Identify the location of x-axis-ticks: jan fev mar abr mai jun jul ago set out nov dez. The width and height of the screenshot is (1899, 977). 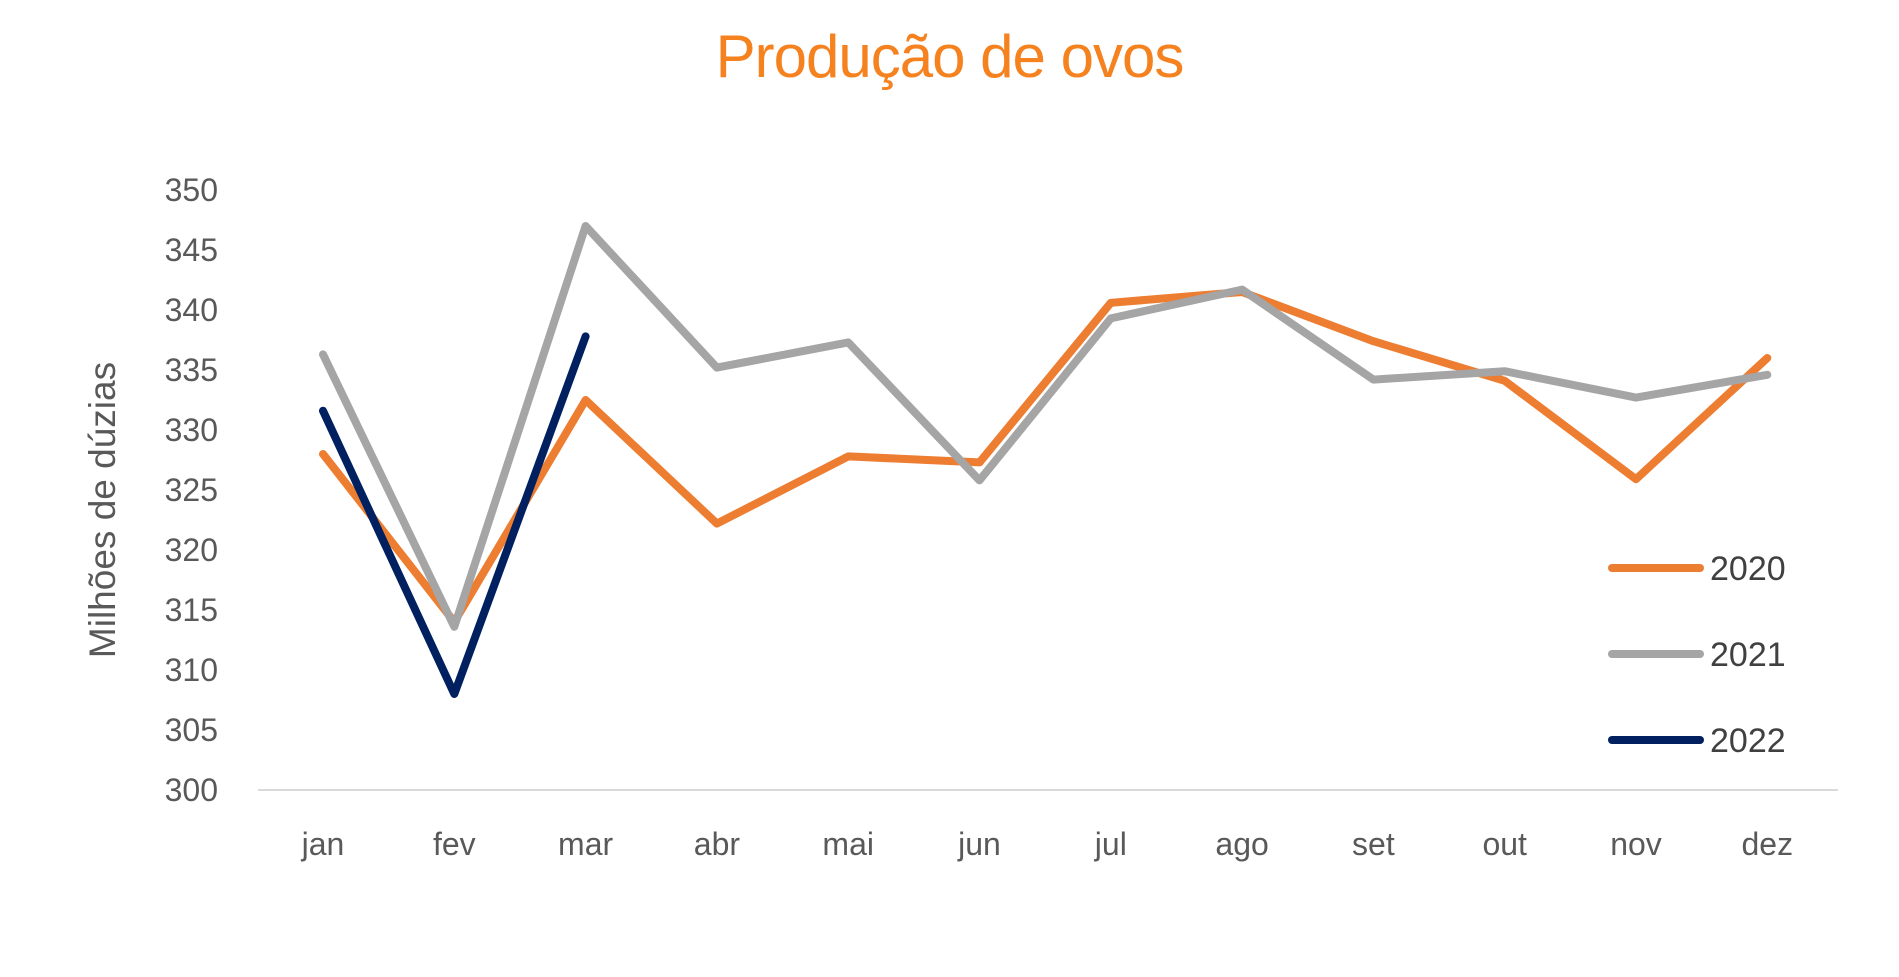
(1047, 844).